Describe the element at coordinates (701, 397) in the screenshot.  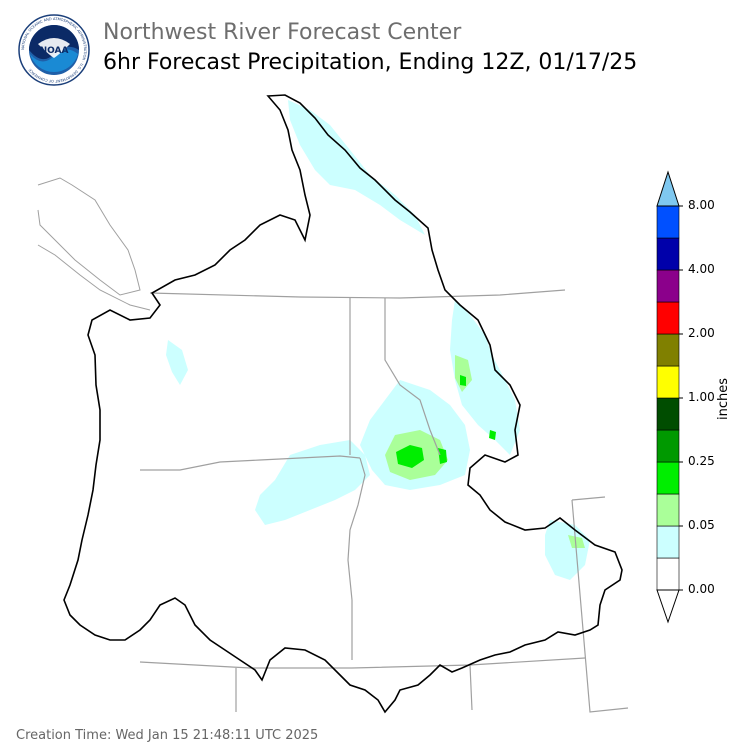
I see `colorbar-tick-label: 1.00` at that location.